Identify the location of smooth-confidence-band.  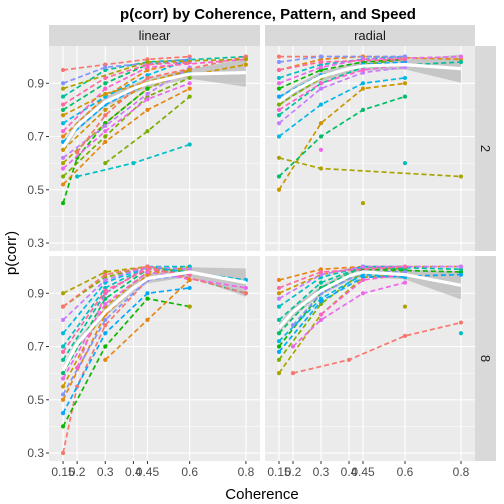
(370, 80).